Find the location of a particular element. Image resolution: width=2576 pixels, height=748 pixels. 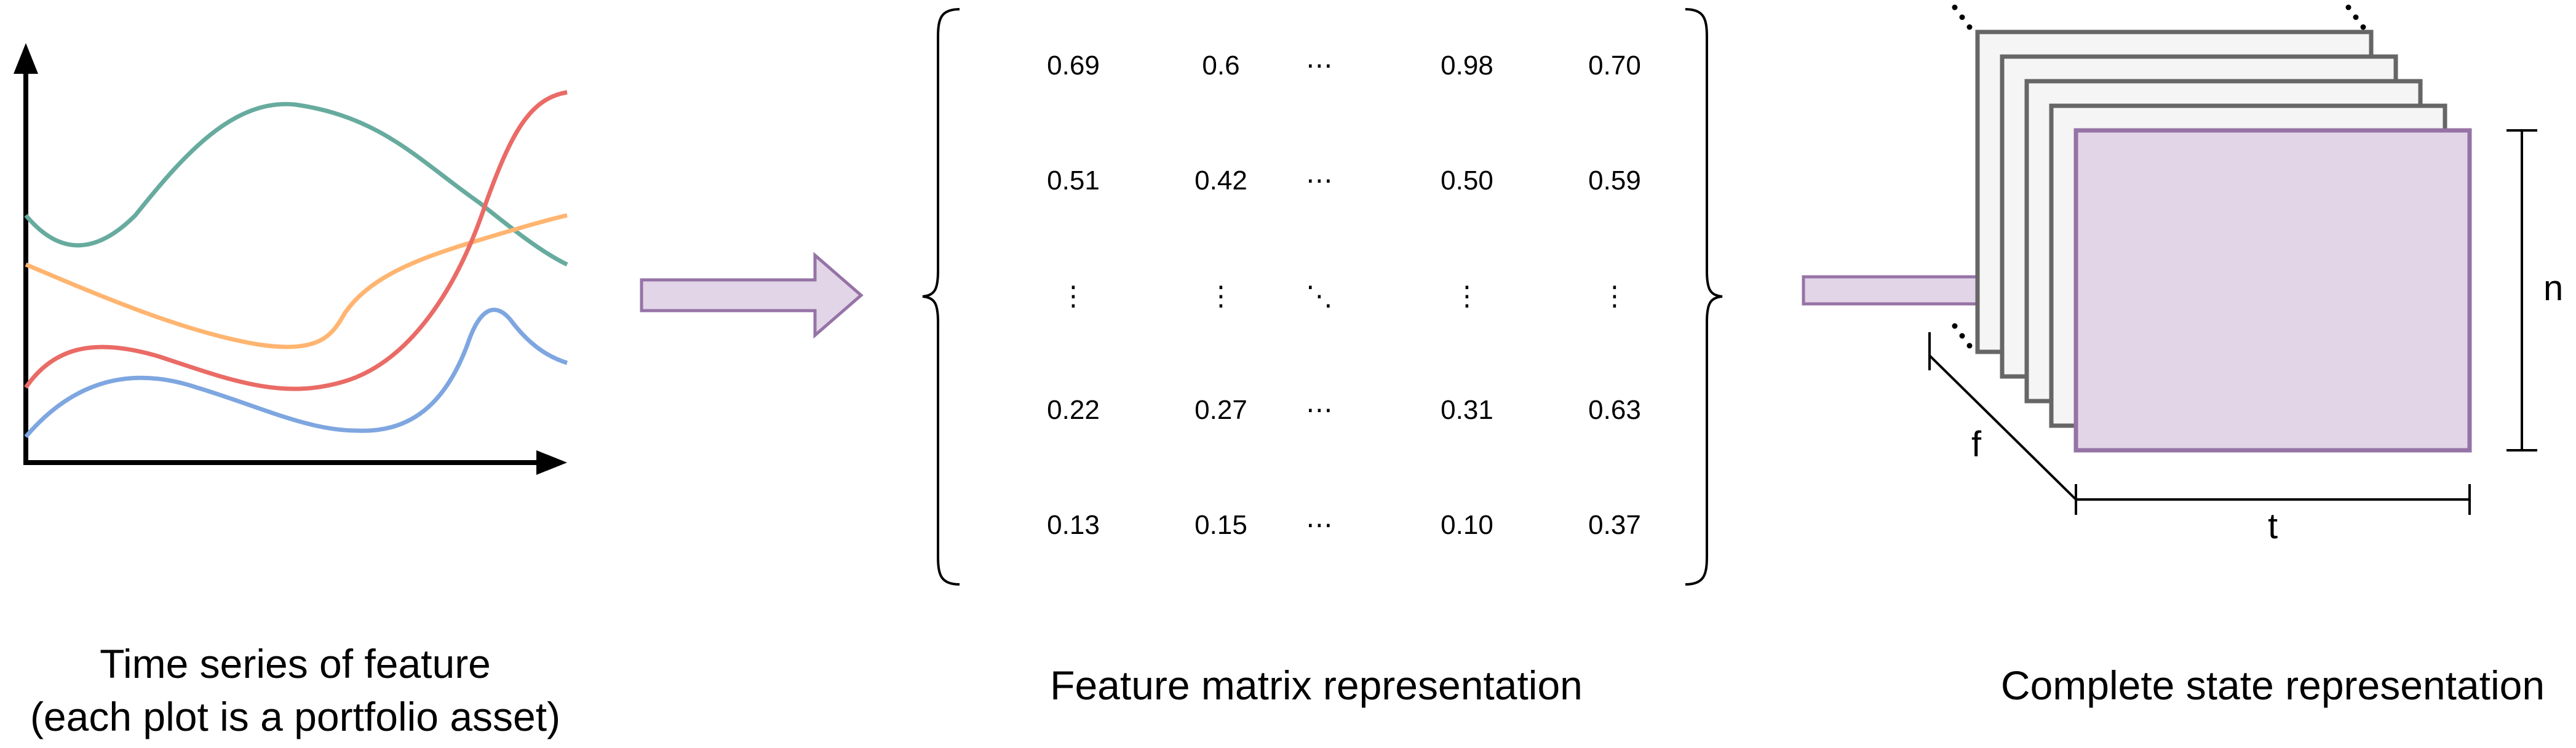

matrix-cell: 0.13 is located at coordinates (1073, 525).